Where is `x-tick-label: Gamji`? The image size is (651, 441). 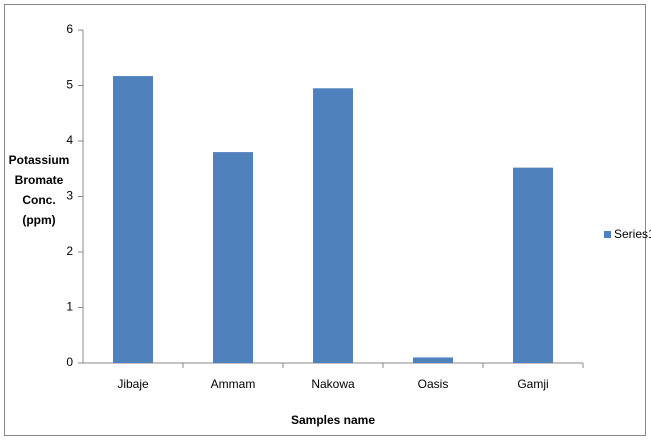
x-tick-label: Gamji is located at coordinates (532, 384).